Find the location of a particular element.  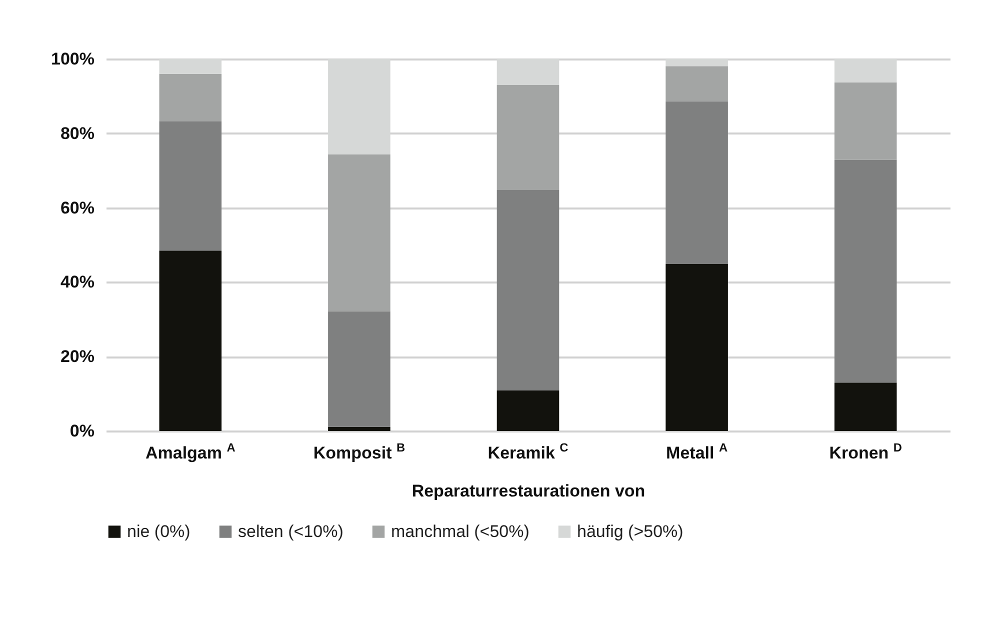

x-tick-label: Keramik $^{C}$ is located at coordinates (528, 451).